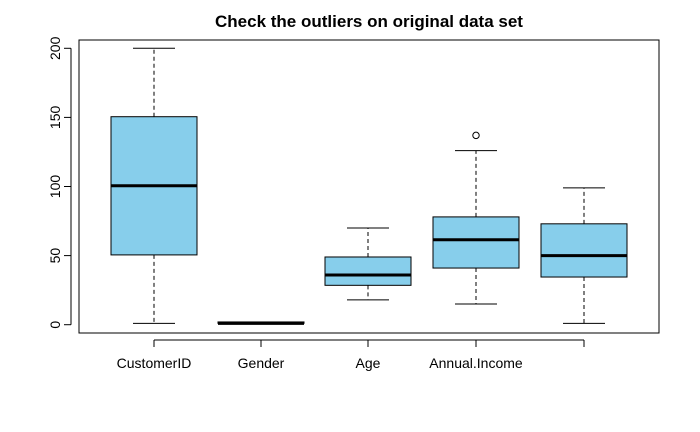 This screenshot has height=432, width=700. Describe the element at coordinates (154, 363) in the screenshot. I see `x-tick-label: CustomerID` at that location.